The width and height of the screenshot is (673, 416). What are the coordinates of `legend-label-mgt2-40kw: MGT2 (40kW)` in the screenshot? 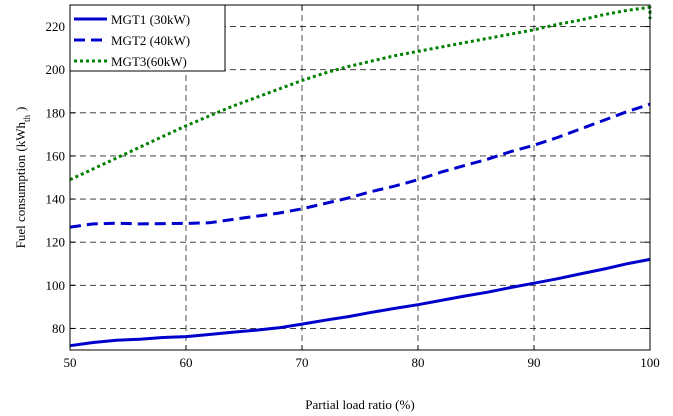 It's located at (150, 40).